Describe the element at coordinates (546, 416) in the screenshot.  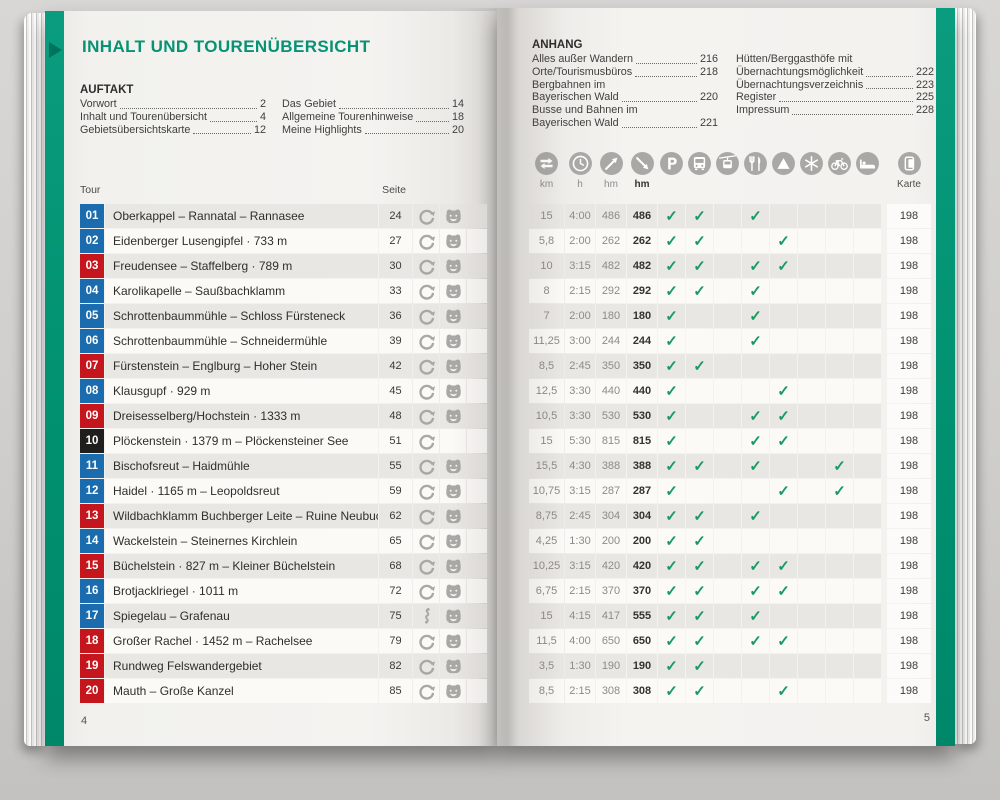
I see `km-value: 10,5` at that location.